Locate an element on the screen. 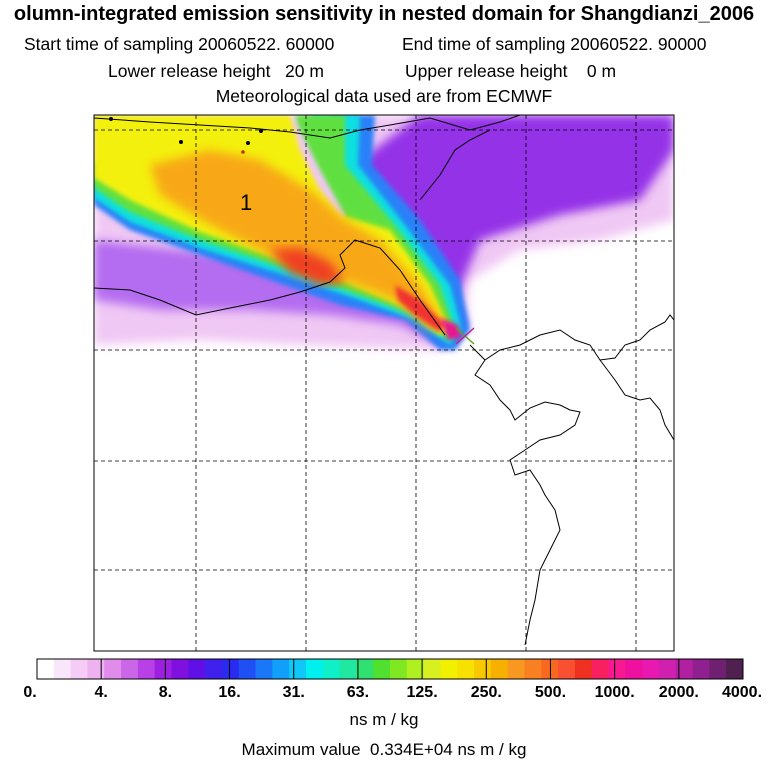  lower-release-height: Lower release height 20 m is located at coordinates (216, 71).